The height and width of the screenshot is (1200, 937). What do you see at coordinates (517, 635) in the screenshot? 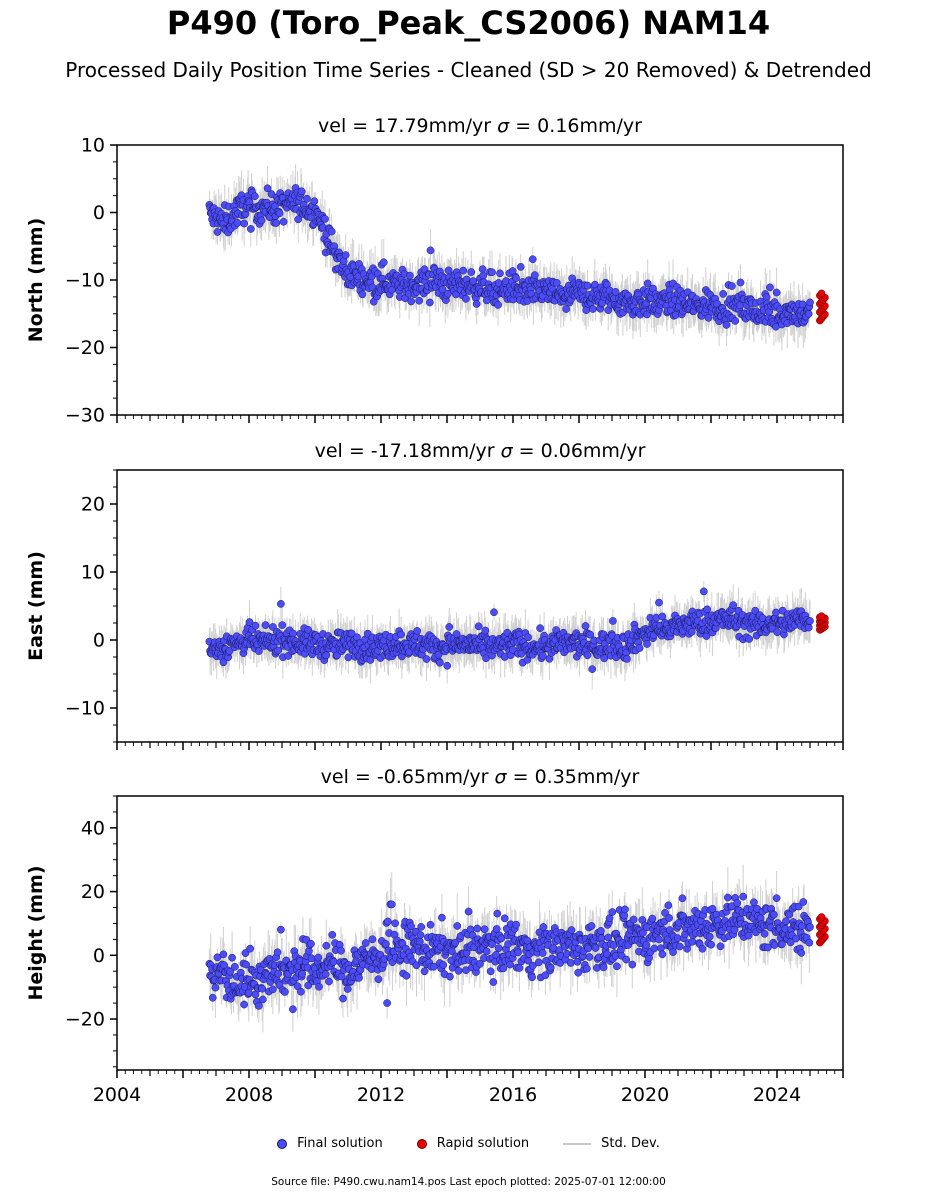
I see `plot-area-east` at bounding box center [517, 635].